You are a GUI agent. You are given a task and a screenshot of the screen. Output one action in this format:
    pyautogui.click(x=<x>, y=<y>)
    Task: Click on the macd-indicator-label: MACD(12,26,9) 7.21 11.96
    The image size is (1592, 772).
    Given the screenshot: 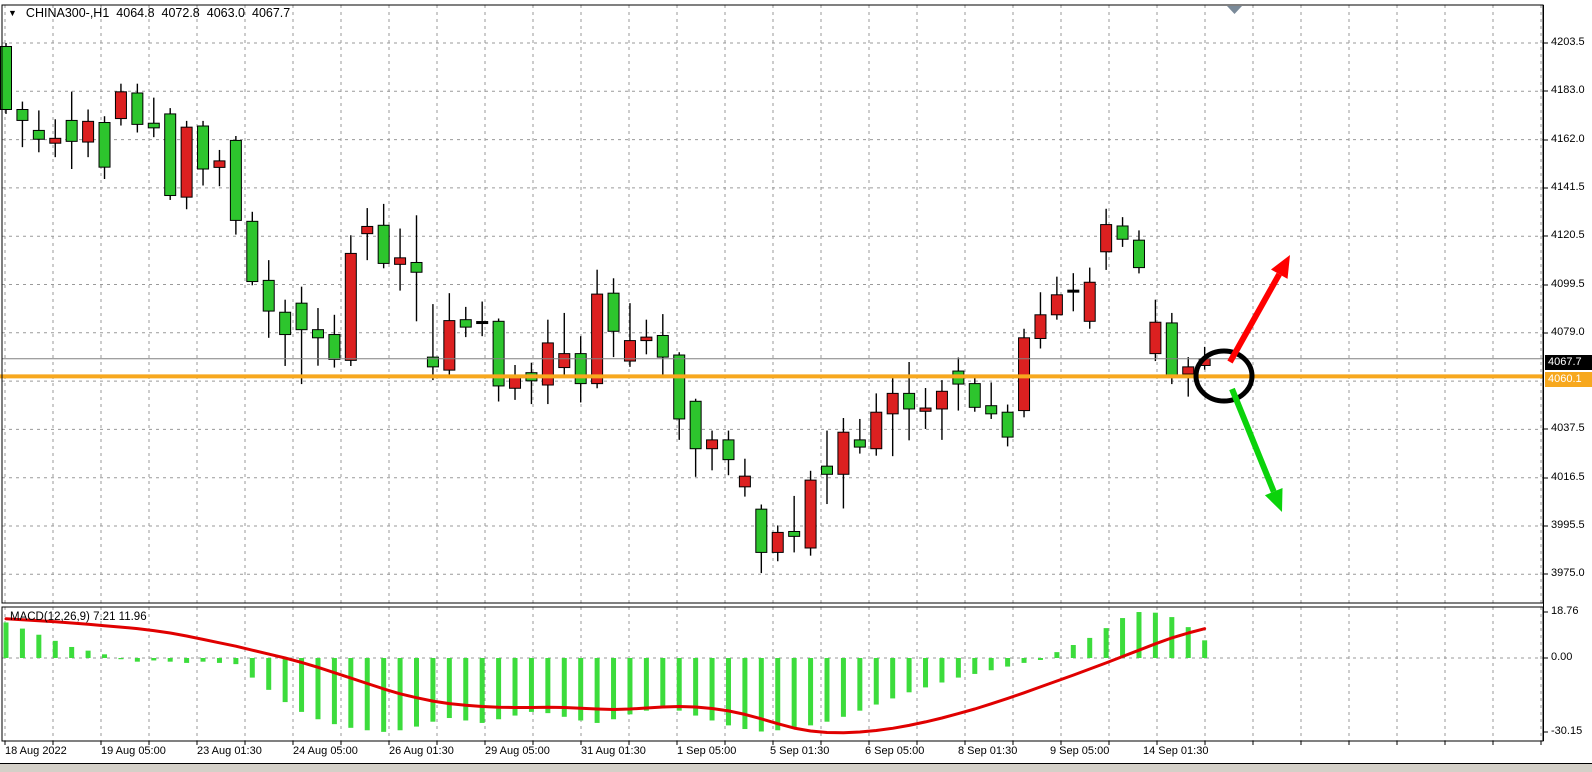 What is the action you would take?
    pyautogui.click(x=78, y=617)
    